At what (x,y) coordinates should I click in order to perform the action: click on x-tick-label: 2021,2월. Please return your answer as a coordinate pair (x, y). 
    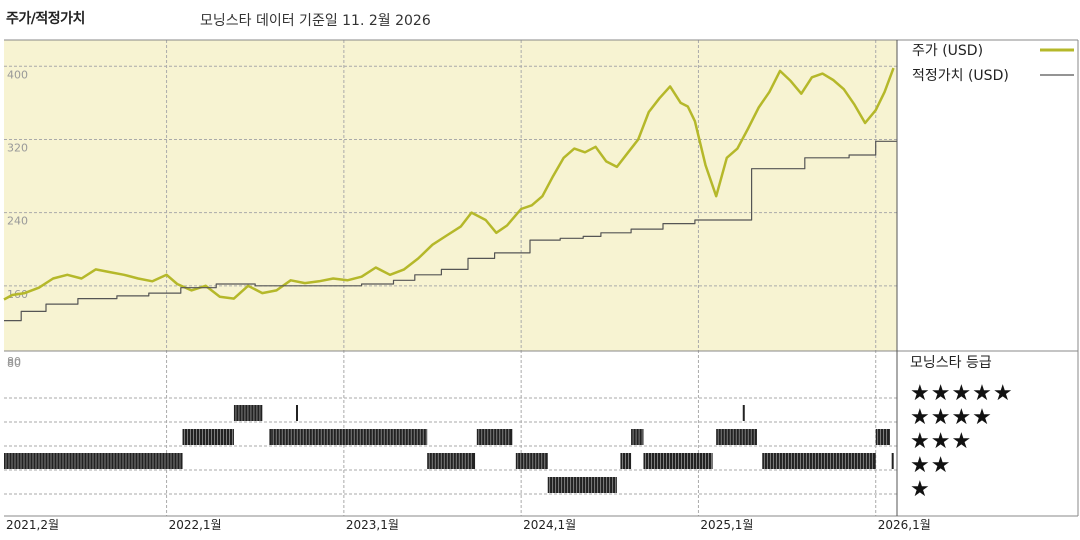
    Looking at the image, I should click on (32, 525).